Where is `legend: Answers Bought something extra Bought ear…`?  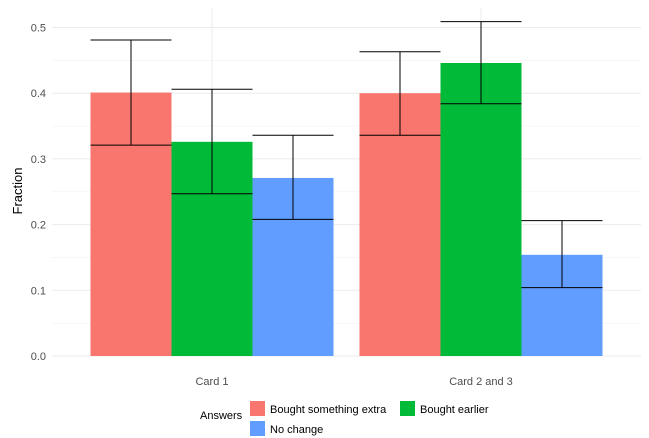
legend: Answers Bought something extra Bought ear… is located at coordinates (344, 418).